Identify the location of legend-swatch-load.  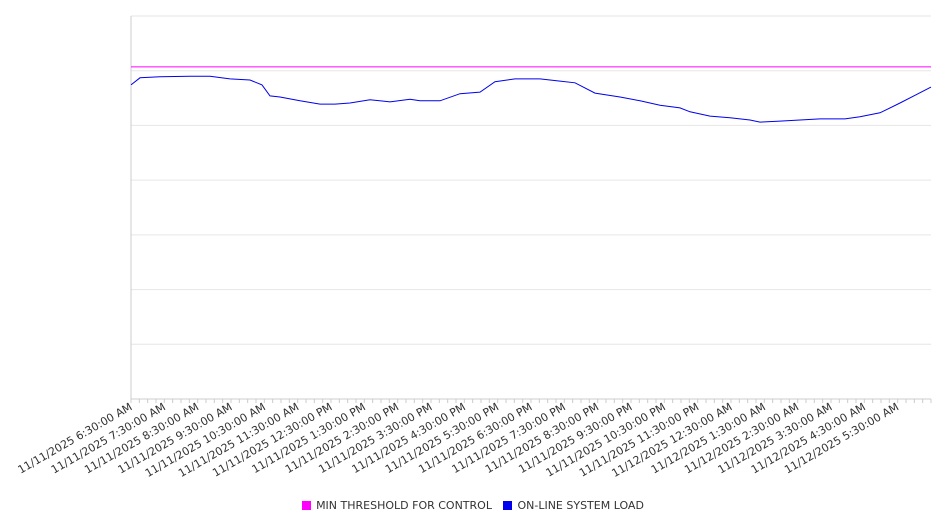
(508, 505).